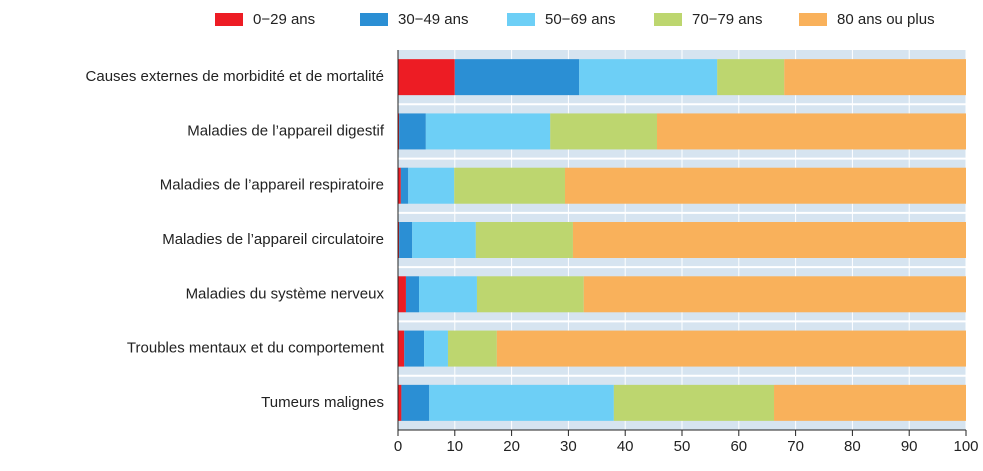 The image size is (983, 471). What do you see at coordinates (433, 19) in the screenshot?
I see `legend-label: 30−49 ans` at bounding box center [433, 19].